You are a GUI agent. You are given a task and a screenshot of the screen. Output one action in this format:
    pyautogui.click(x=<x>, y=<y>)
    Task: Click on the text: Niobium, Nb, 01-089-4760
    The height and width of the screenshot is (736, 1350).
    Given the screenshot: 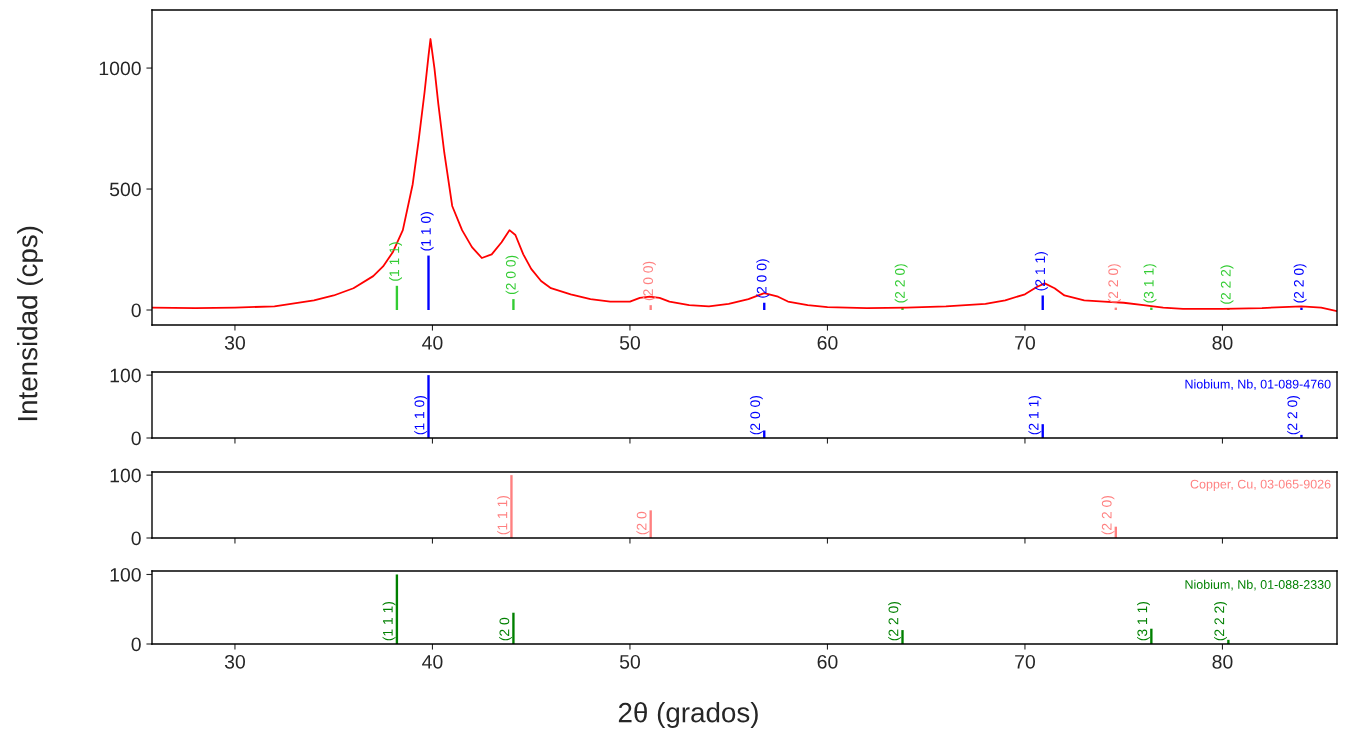 What is the action you would take?
    pyautogui.click(x=1258, y=385)
    